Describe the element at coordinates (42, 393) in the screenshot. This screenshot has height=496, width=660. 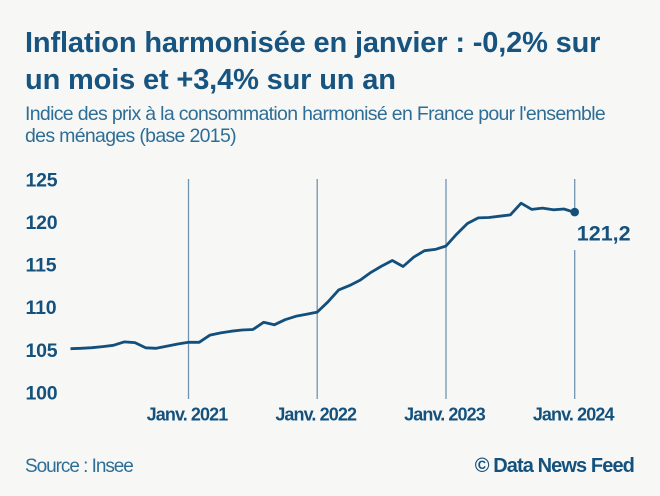
I see `svg-text: 100` at that location.